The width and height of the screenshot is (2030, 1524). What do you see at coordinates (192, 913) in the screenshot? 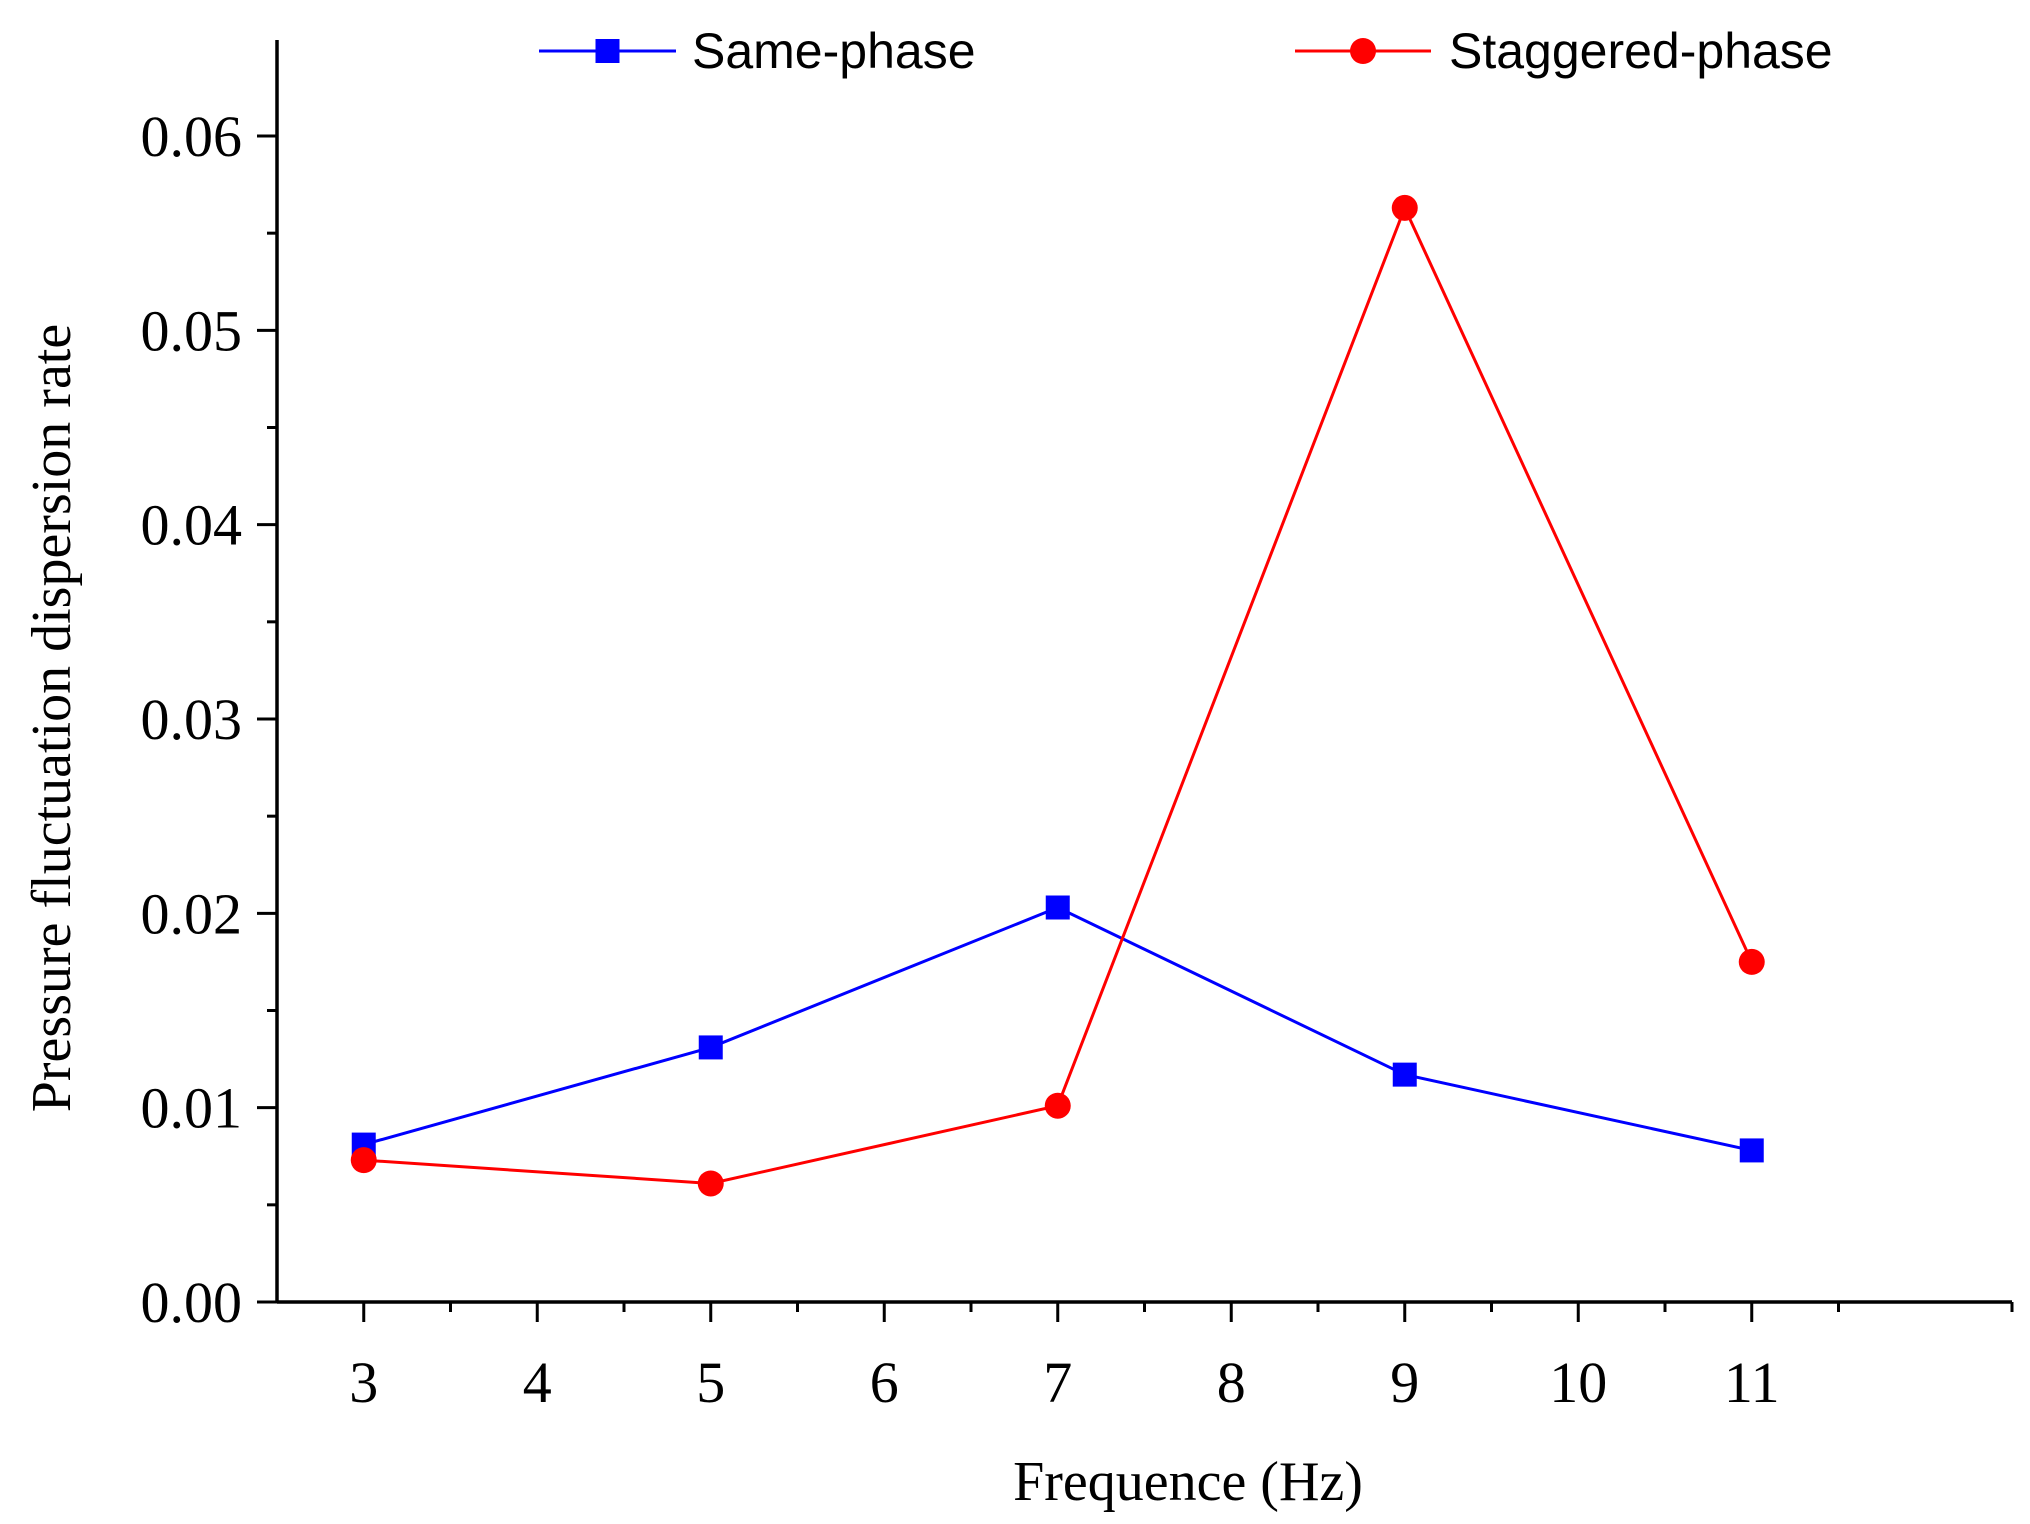
I see `y-tick-label: 0.02` at bounding box center [192, 913].